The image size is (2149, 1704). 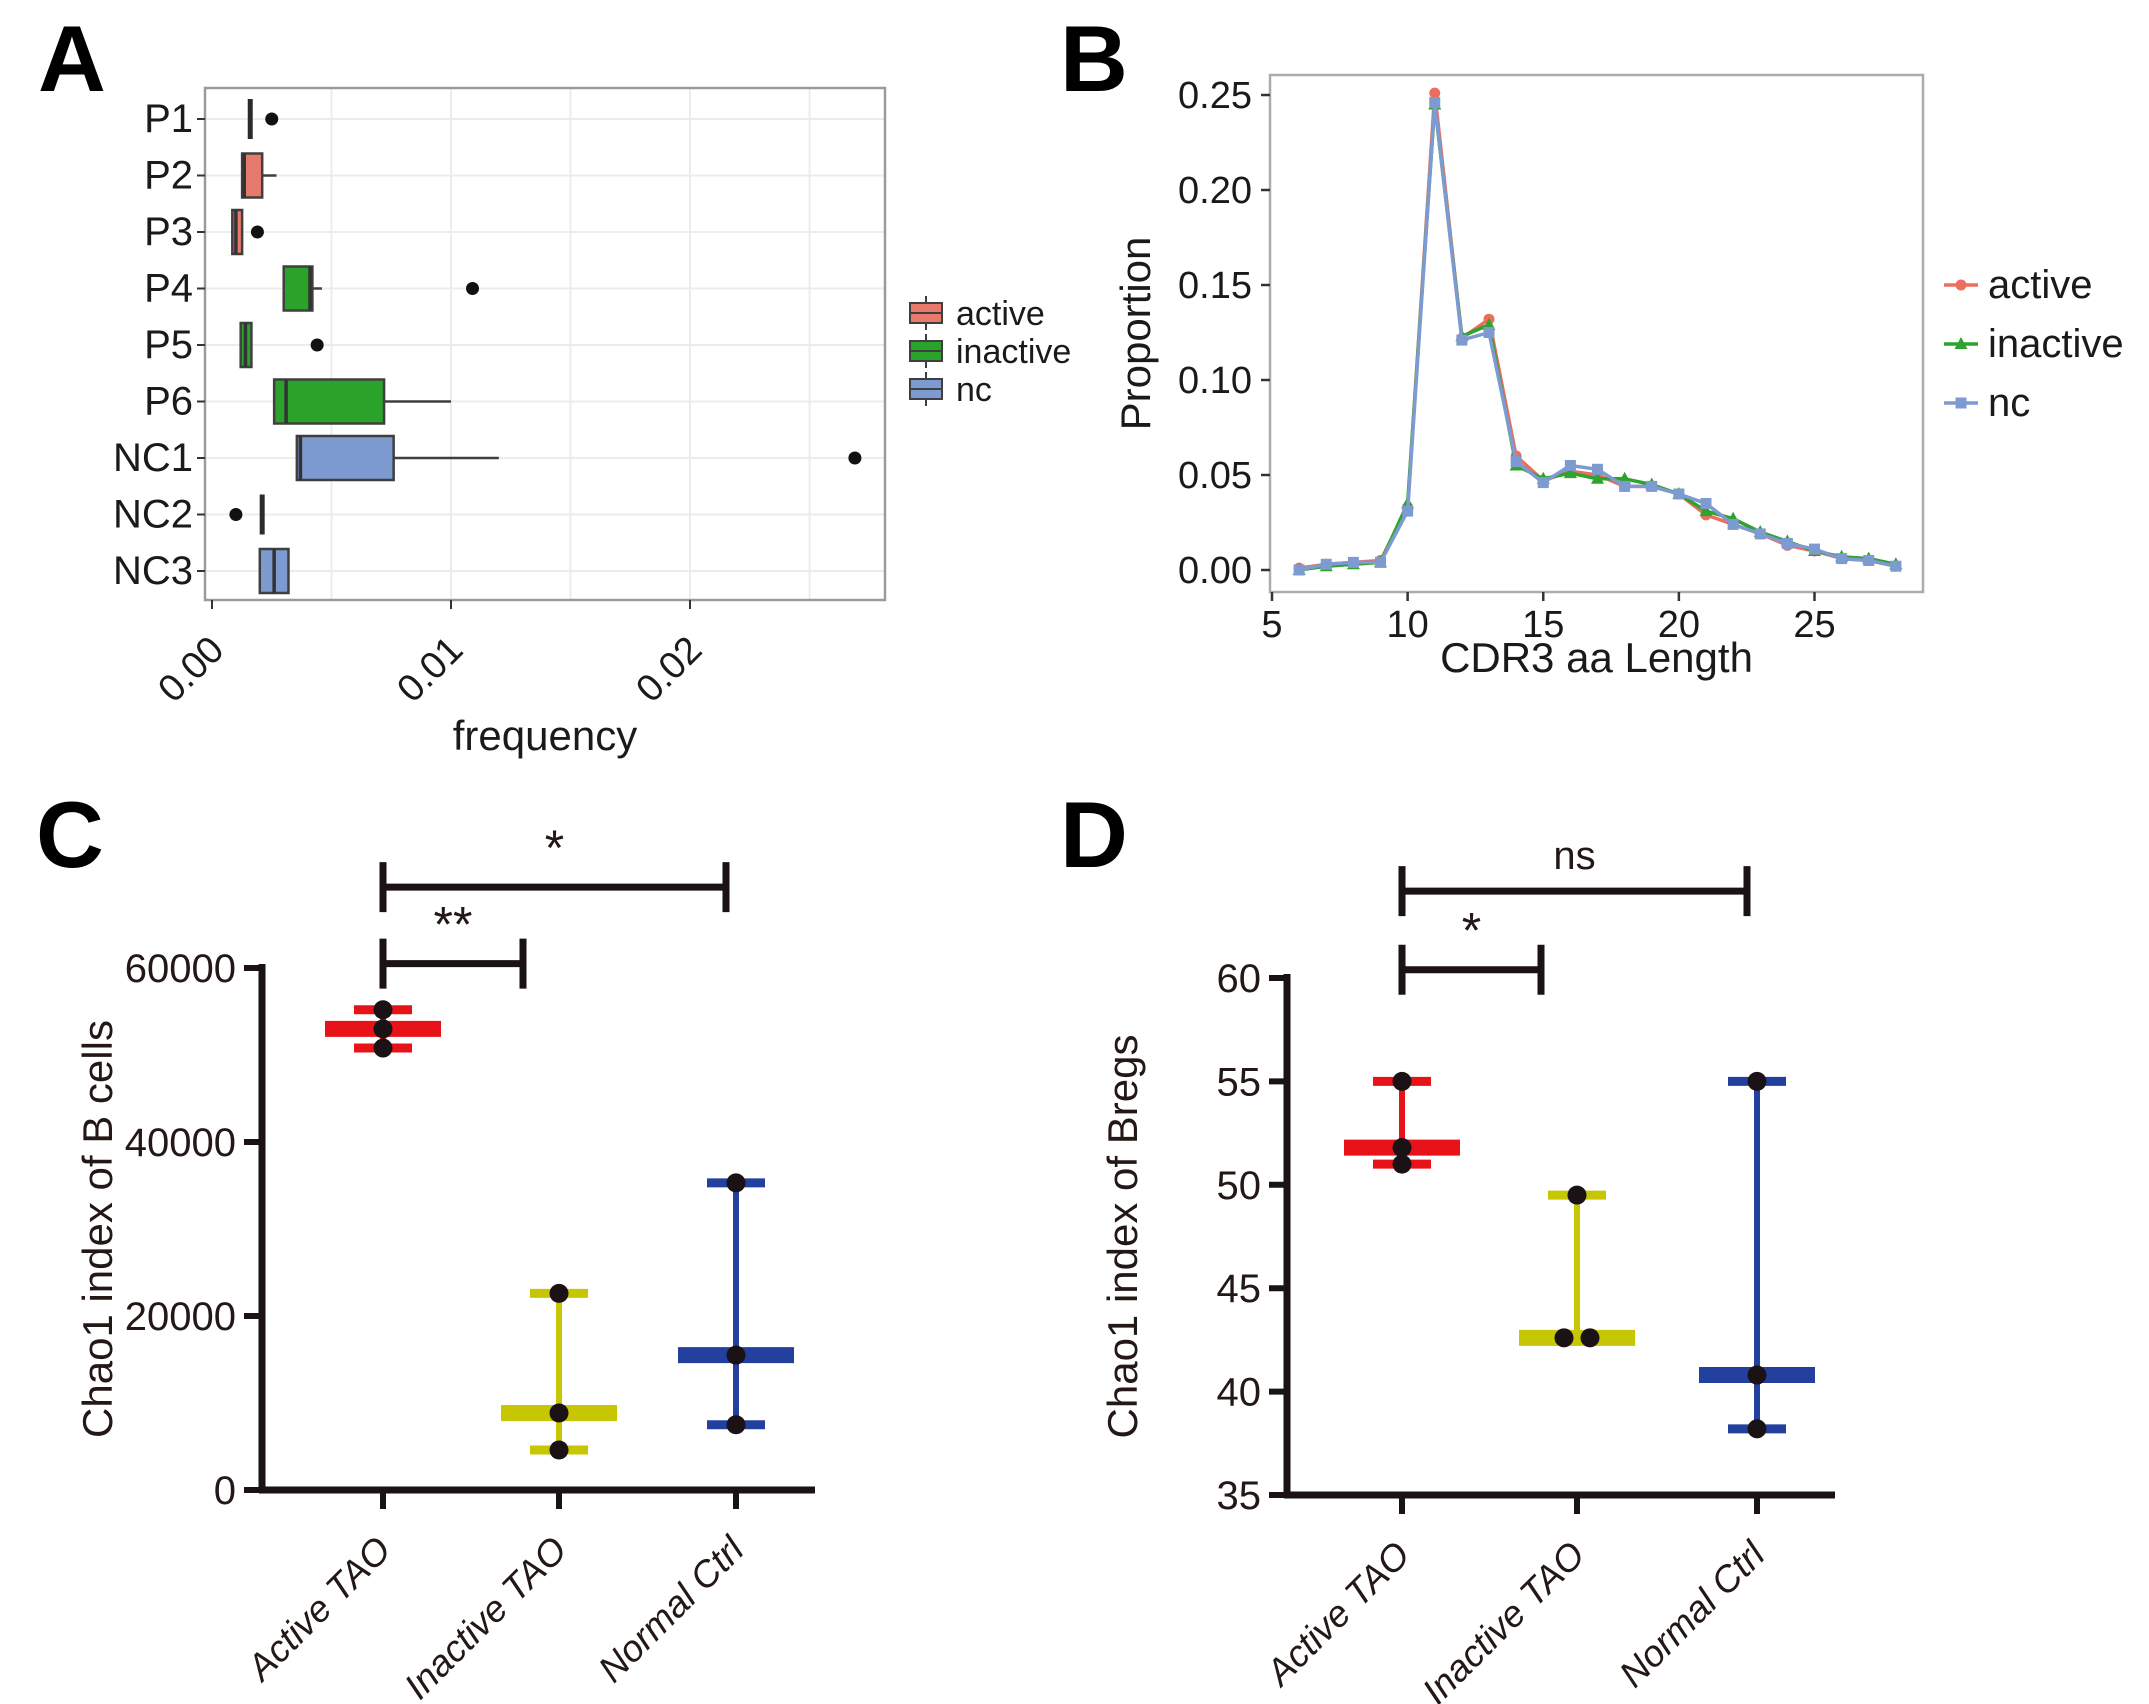 I want to click on y-tick-label: 0.25, so click(x=1215, y=96).